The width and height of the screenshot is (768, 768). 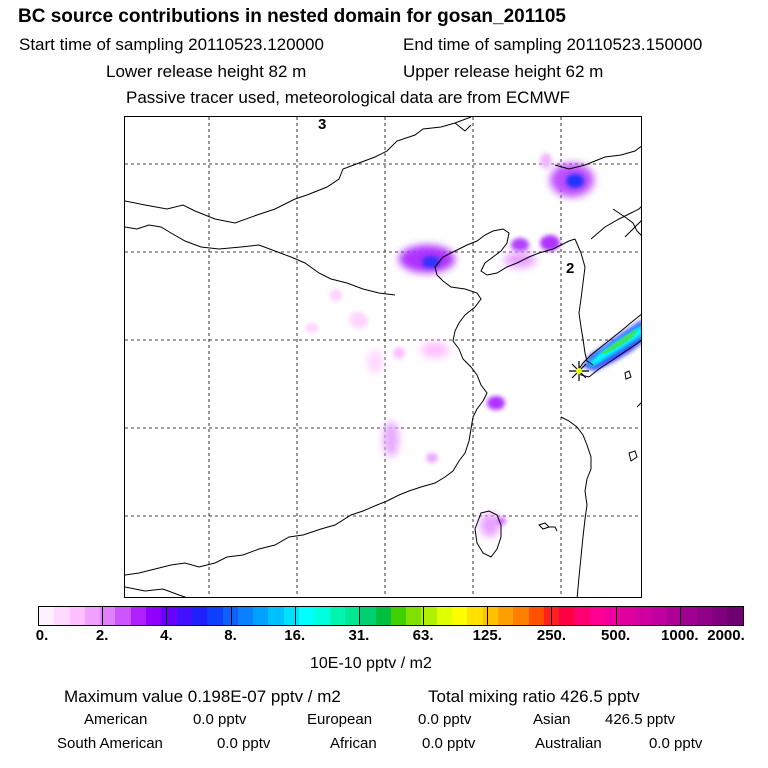 What do you see at coordinates (680, 635) in the screenshot?
I see `colorbar-tick-label: 1000.` at bounding box center [680, 635].